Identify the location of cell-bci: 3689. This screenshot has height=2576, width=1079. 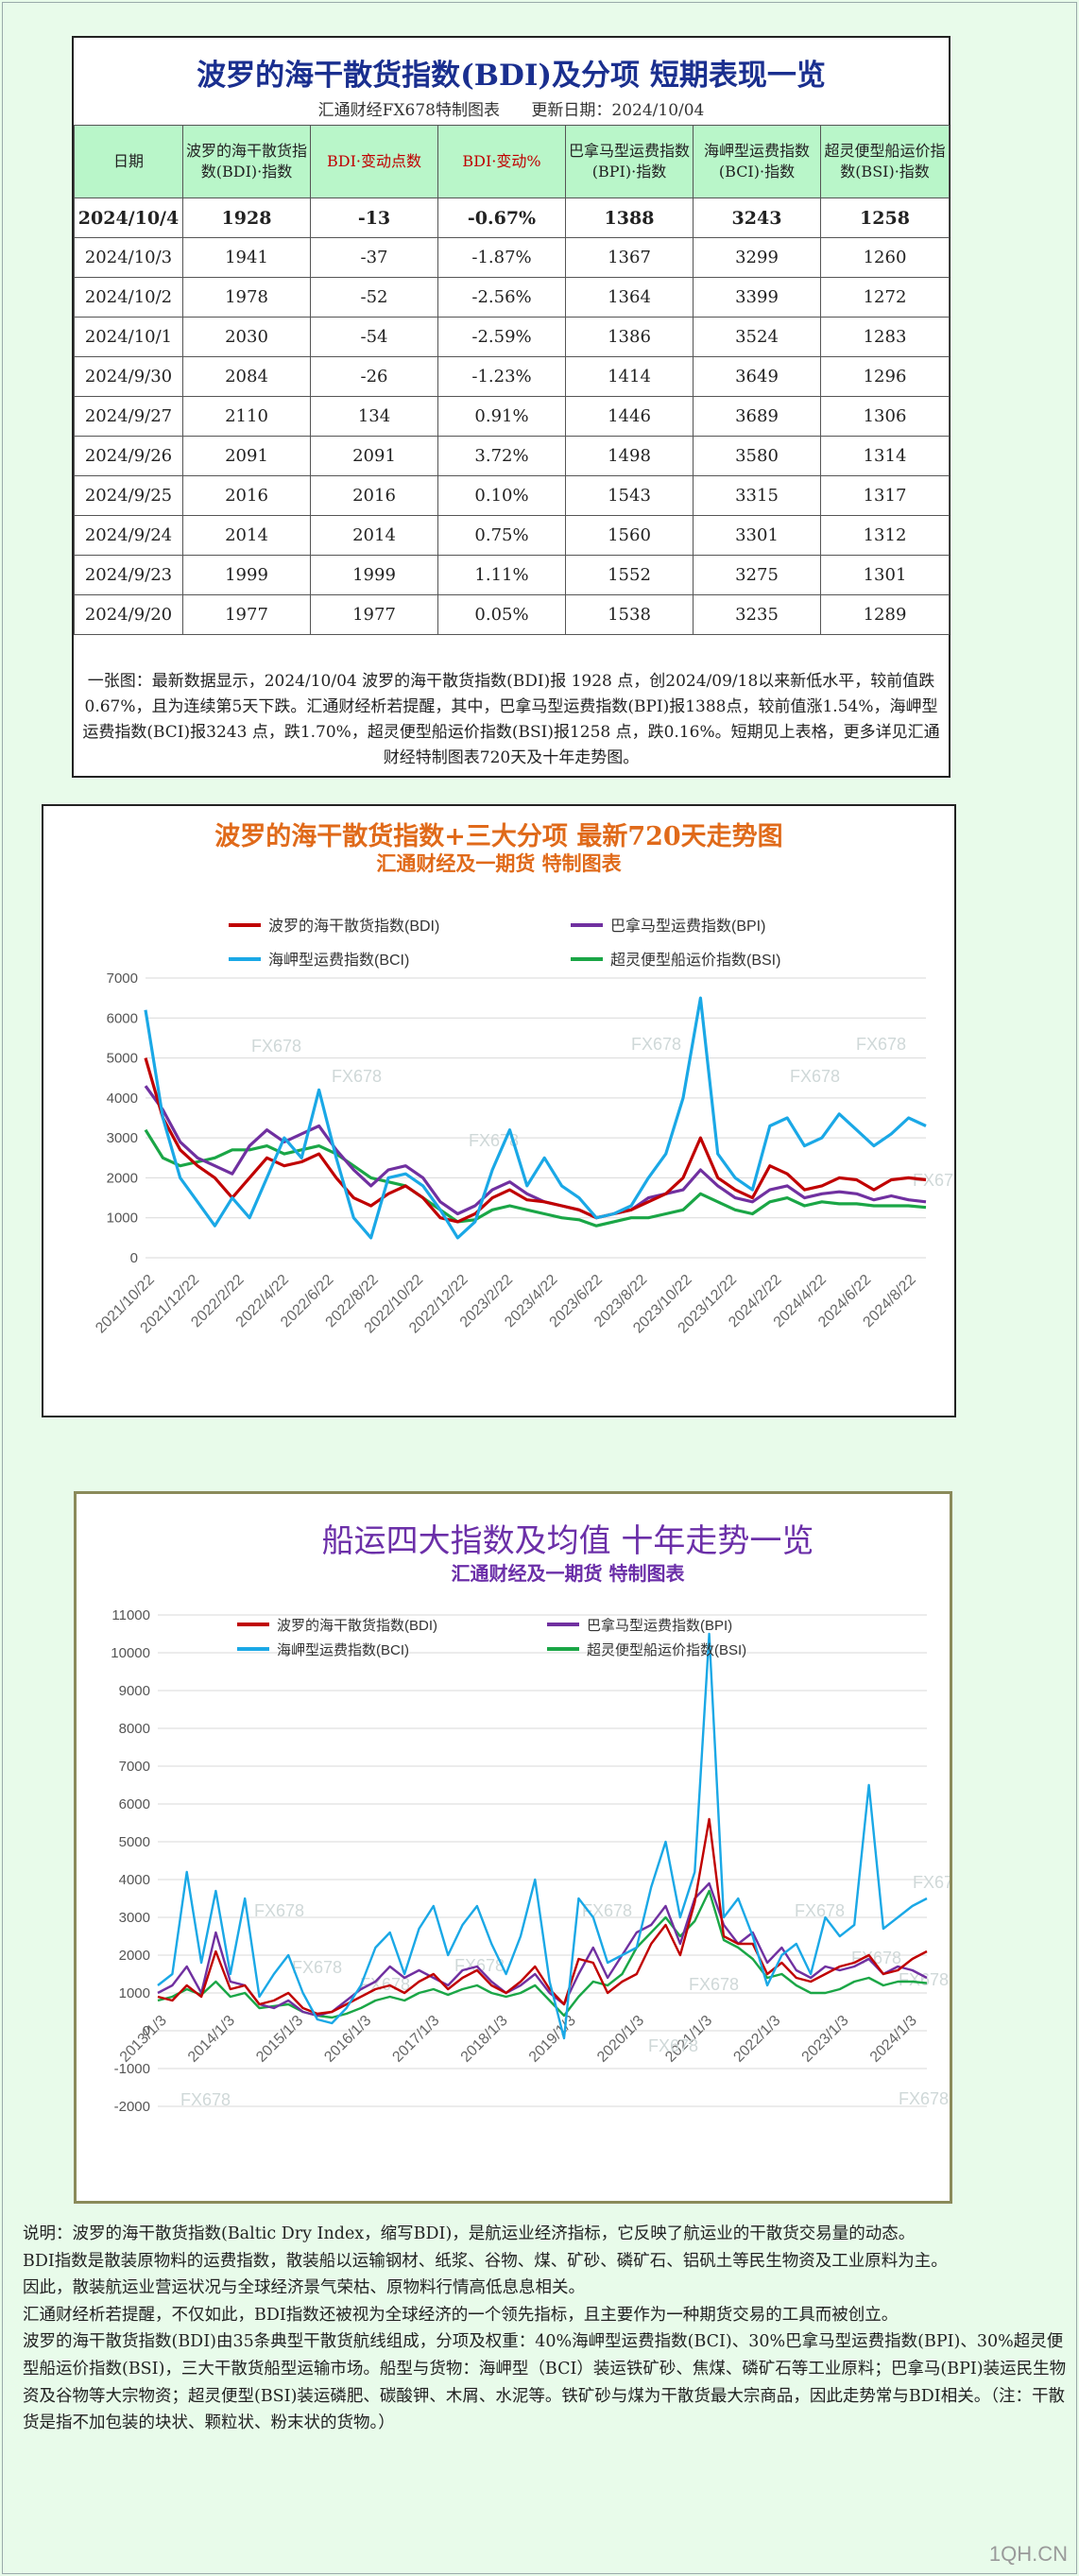
(757, 416).